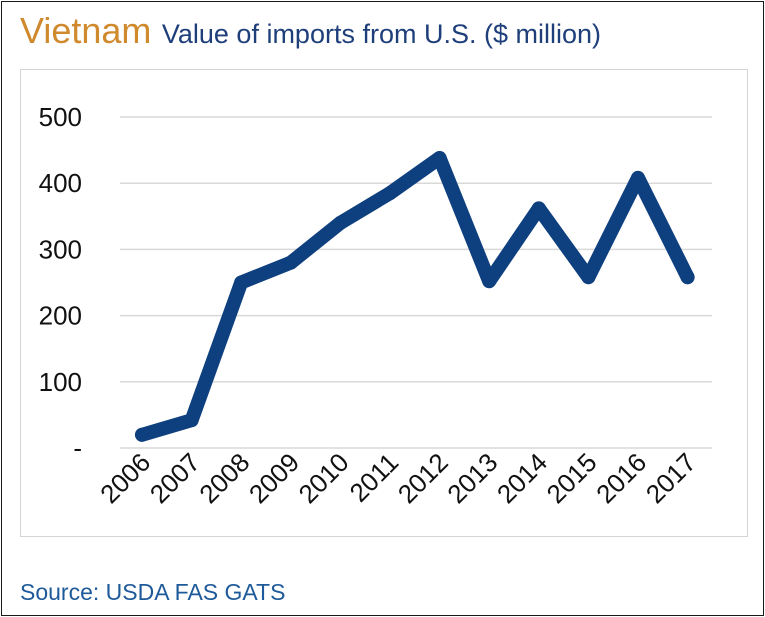 This screenshot has width=765, height=617. I want to click on data-point-2015, so click(588, 277).